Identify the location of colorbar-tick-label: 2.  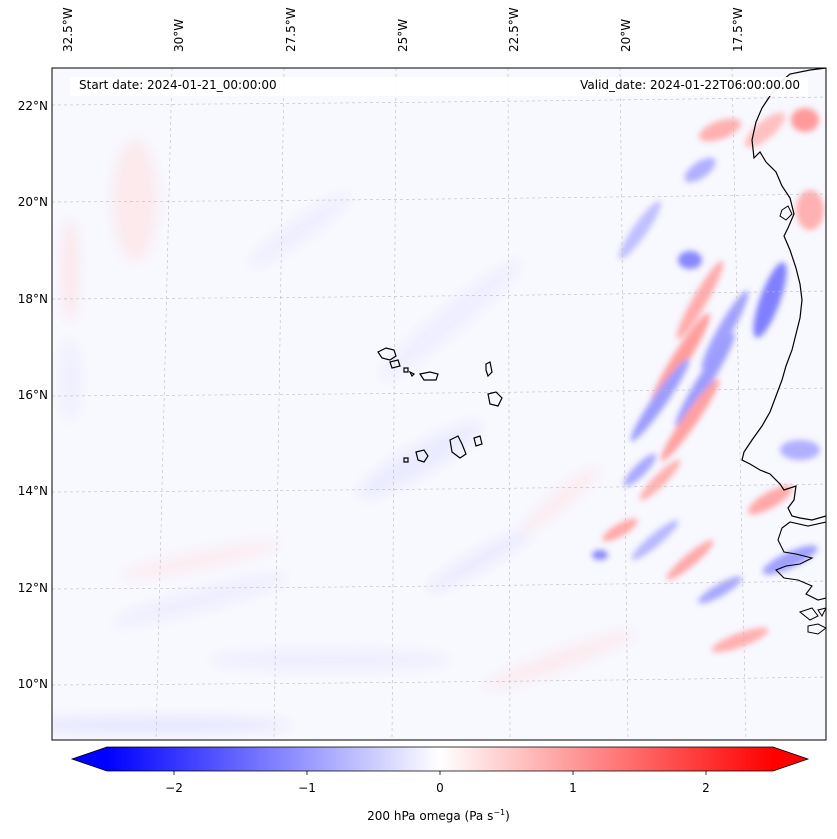
(706, 788).